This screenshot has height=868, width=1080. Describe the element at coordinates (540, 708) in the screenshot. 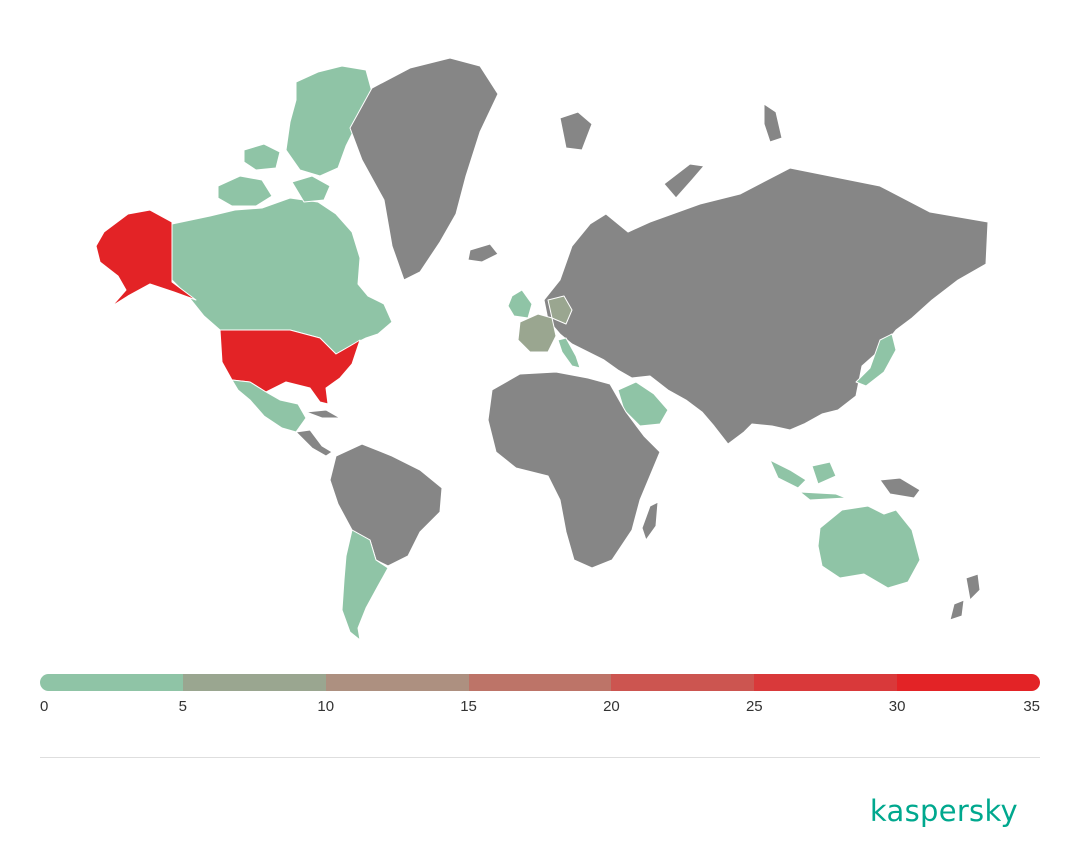

I see `color-scale-labels: 0 5 10 15 20 25 30 35` at that location.